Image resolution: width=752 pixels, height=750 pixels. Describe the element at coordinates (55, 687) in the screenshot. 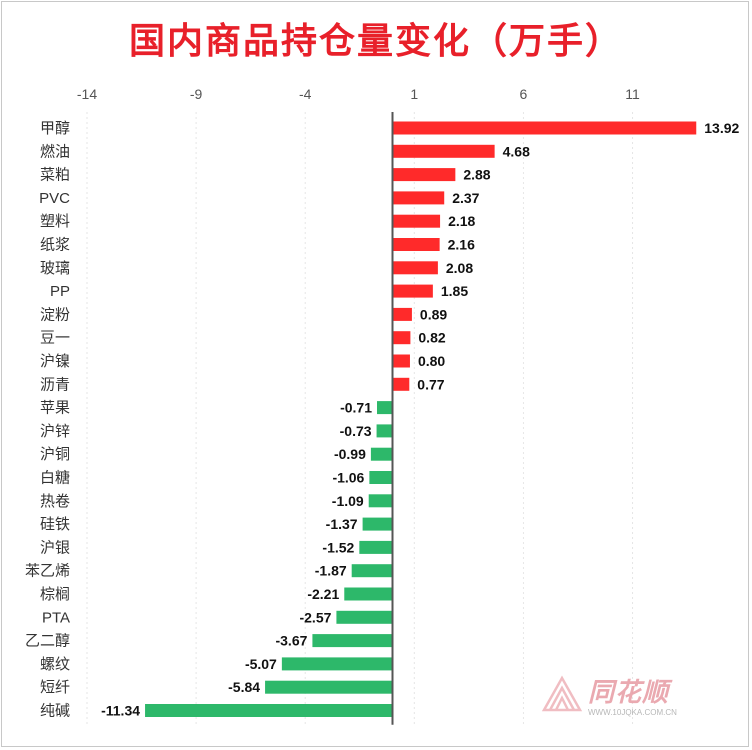

I see `category-label: 短纤` at that location.